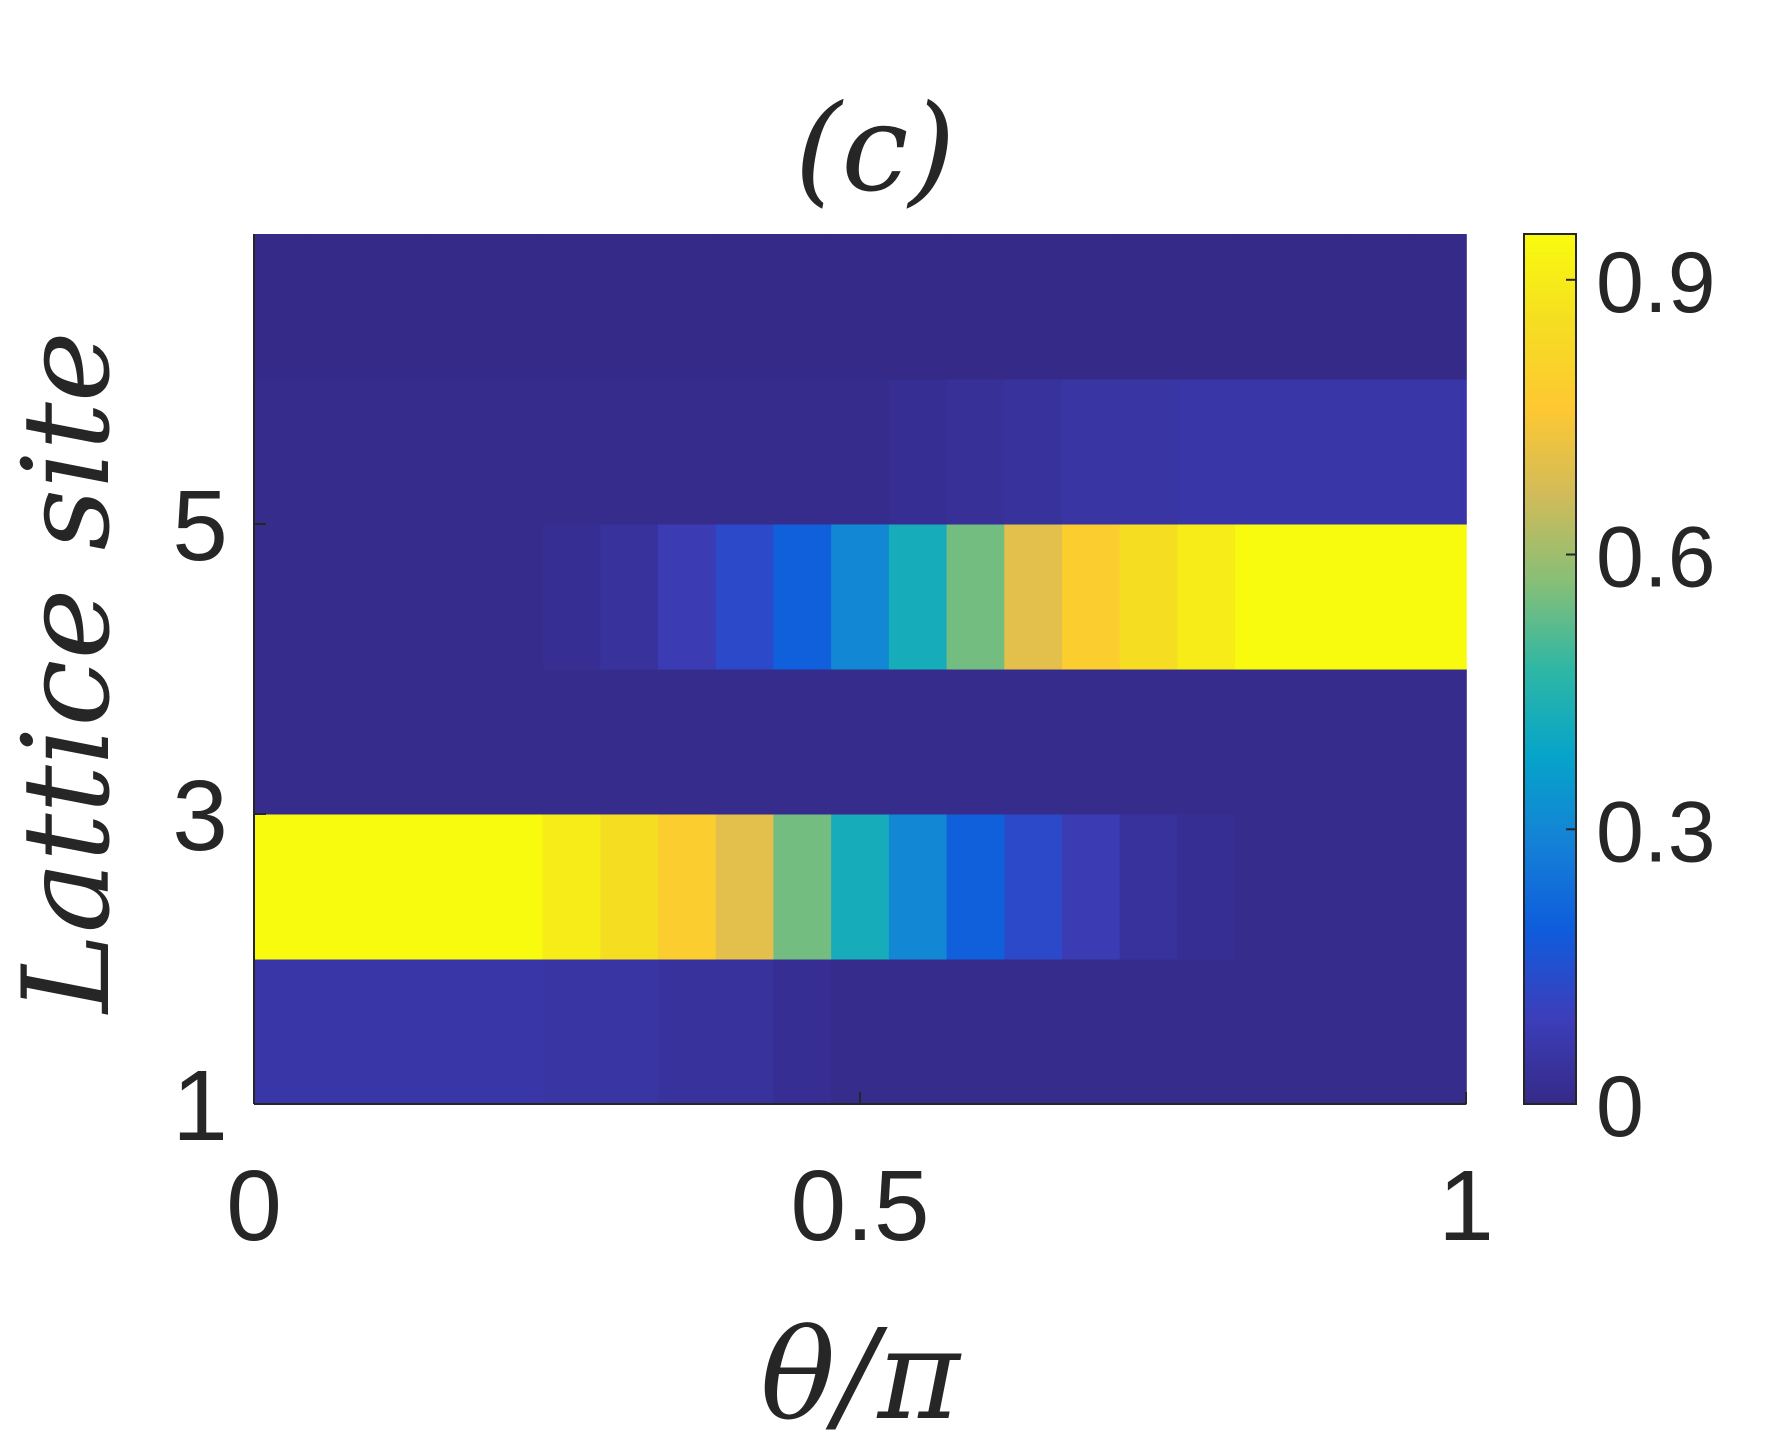 The image size is (1775, 1452). What do you see at coordinates (1466, 1206) in the screenshot?
I see `x-tick-label: 1` at bounding box center [1466, 1206].